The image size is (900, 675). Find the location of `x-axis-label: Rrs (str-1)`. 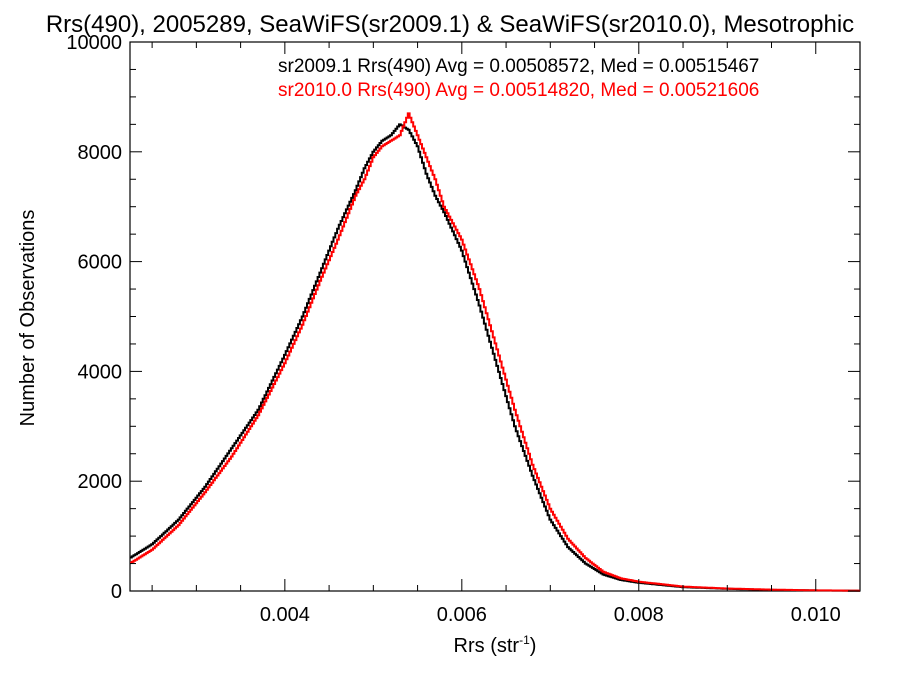

x-axis-label: Rrs (str-1) is located at coordinates (495, 645).